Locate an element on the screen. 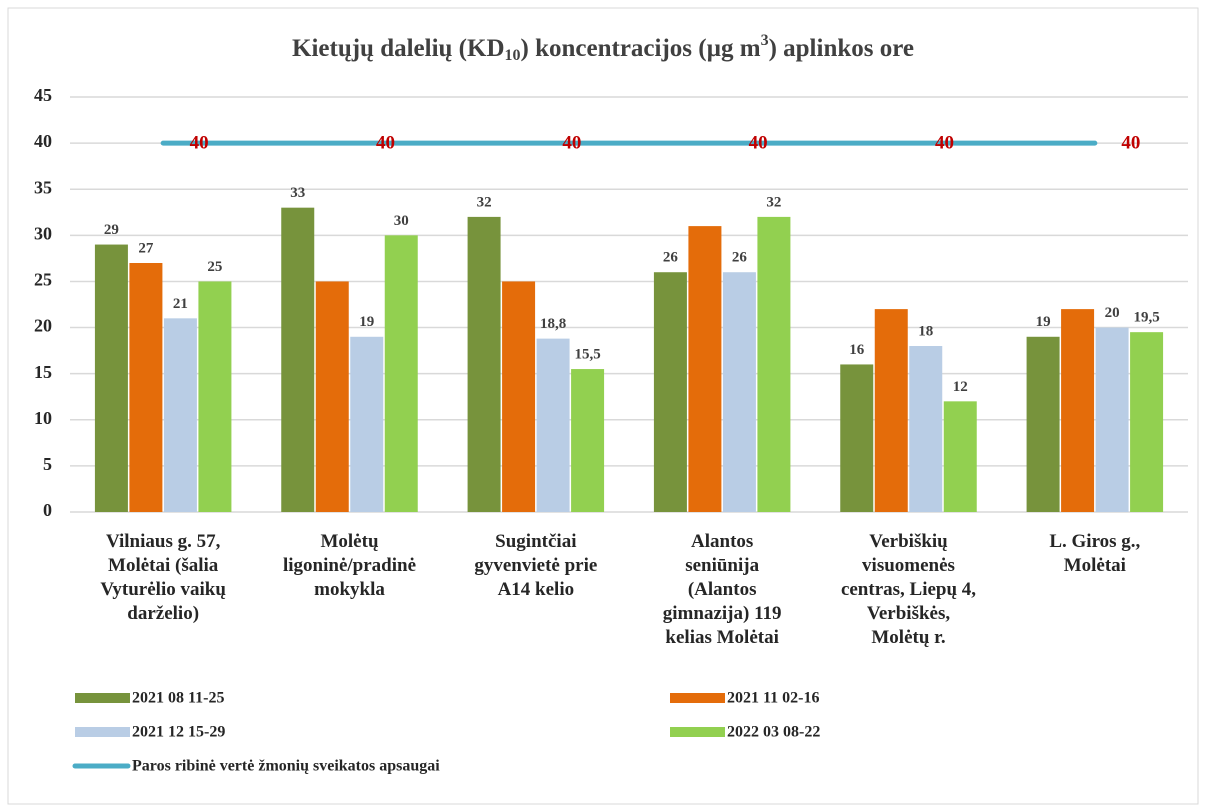 This screenshot has width=1206, height=812. legend-label: 2022 03 08-22 is located at coordinates (773, 732).